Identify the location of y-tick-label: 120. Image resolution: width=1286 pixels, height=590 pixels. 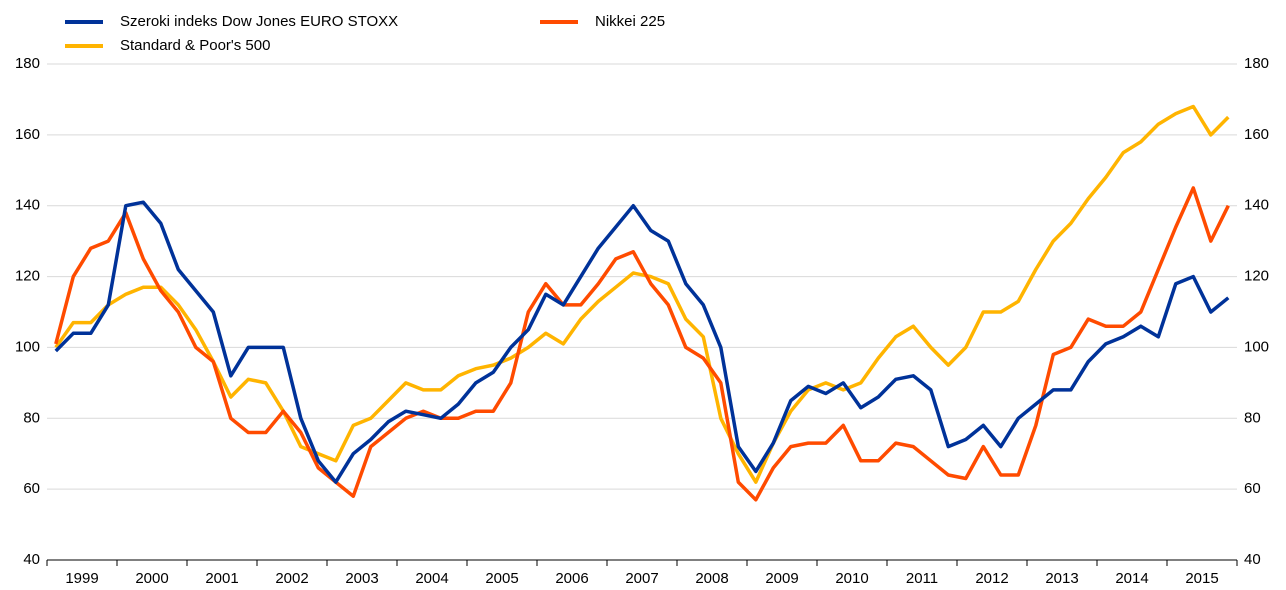
(27, 276).